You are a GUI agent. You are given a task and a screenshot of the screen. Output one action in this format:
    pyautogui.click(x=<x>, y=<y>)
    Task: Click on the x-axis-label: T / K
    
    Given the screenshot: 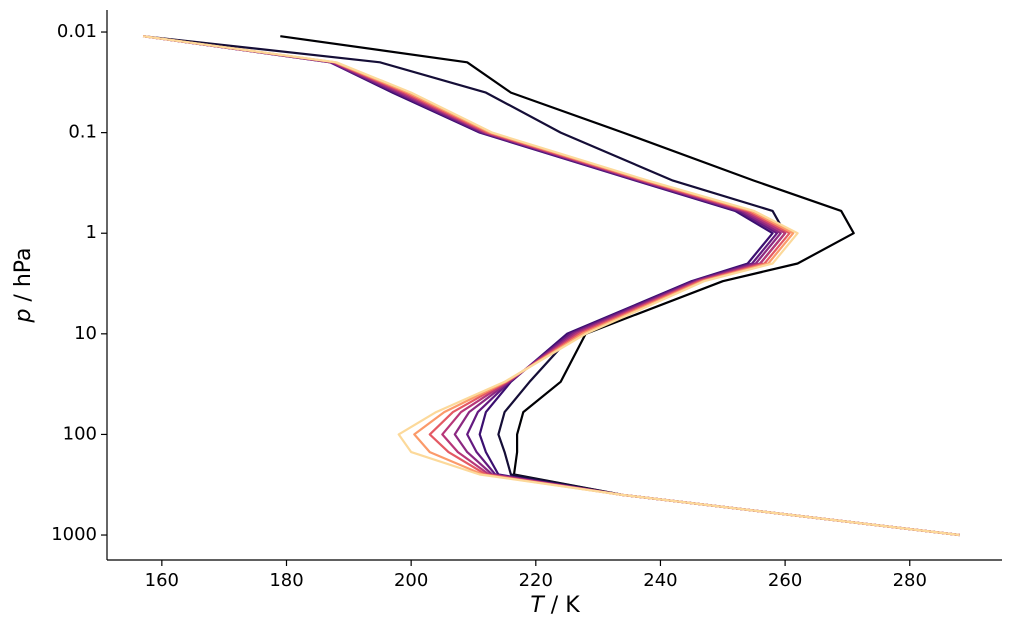 What is the action you would take?
    pyautogui.click(x=555, y=605)
    